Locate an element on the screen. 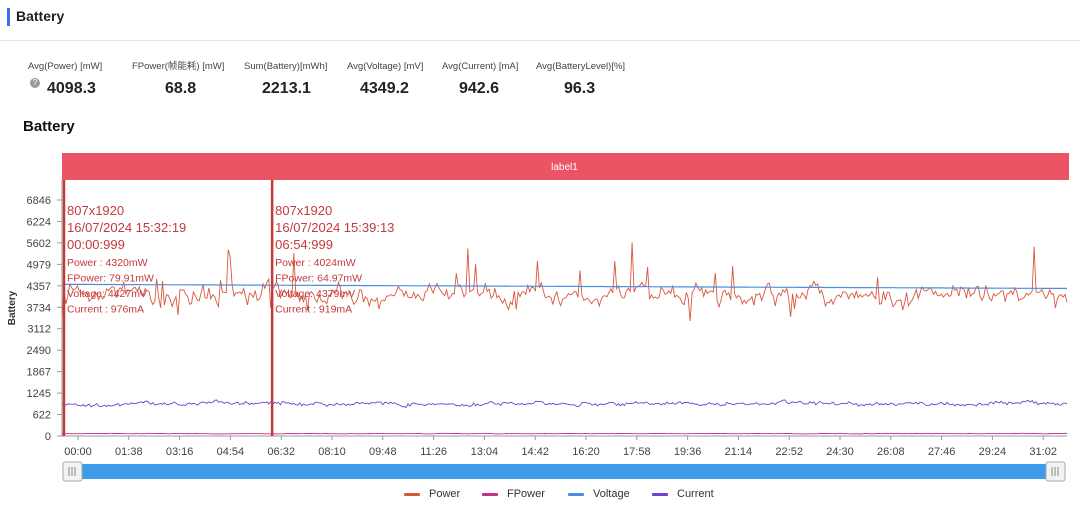  marker-detail: FPower: 79.91mW is located at coordinates (110, 279).